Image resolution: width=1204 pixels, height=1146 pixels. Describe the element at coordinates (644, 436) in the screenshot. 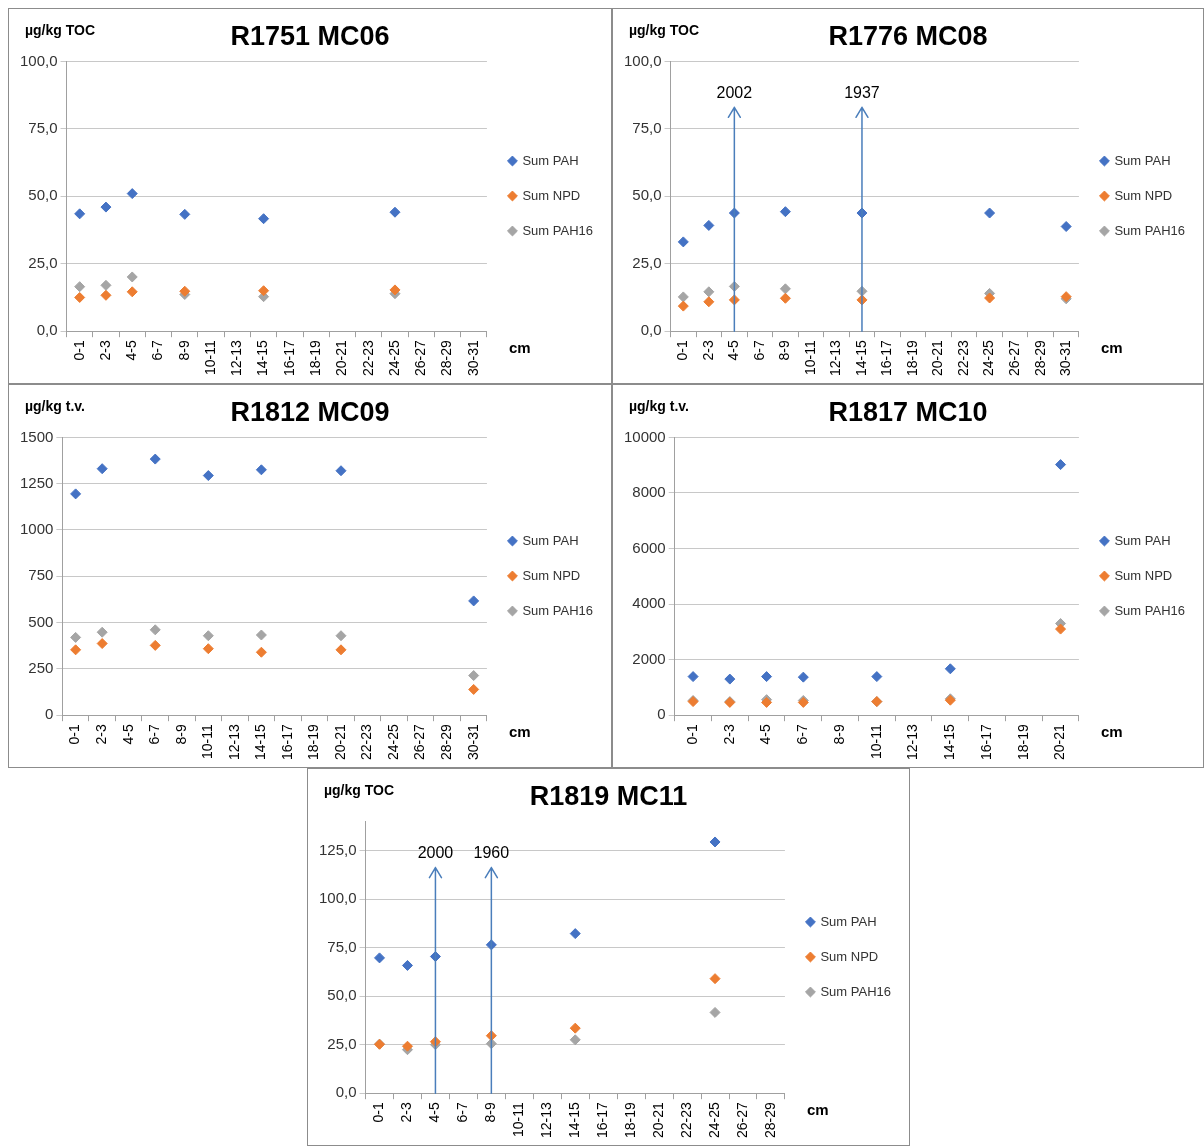

I see `y-tick-label: 10000` at that location.